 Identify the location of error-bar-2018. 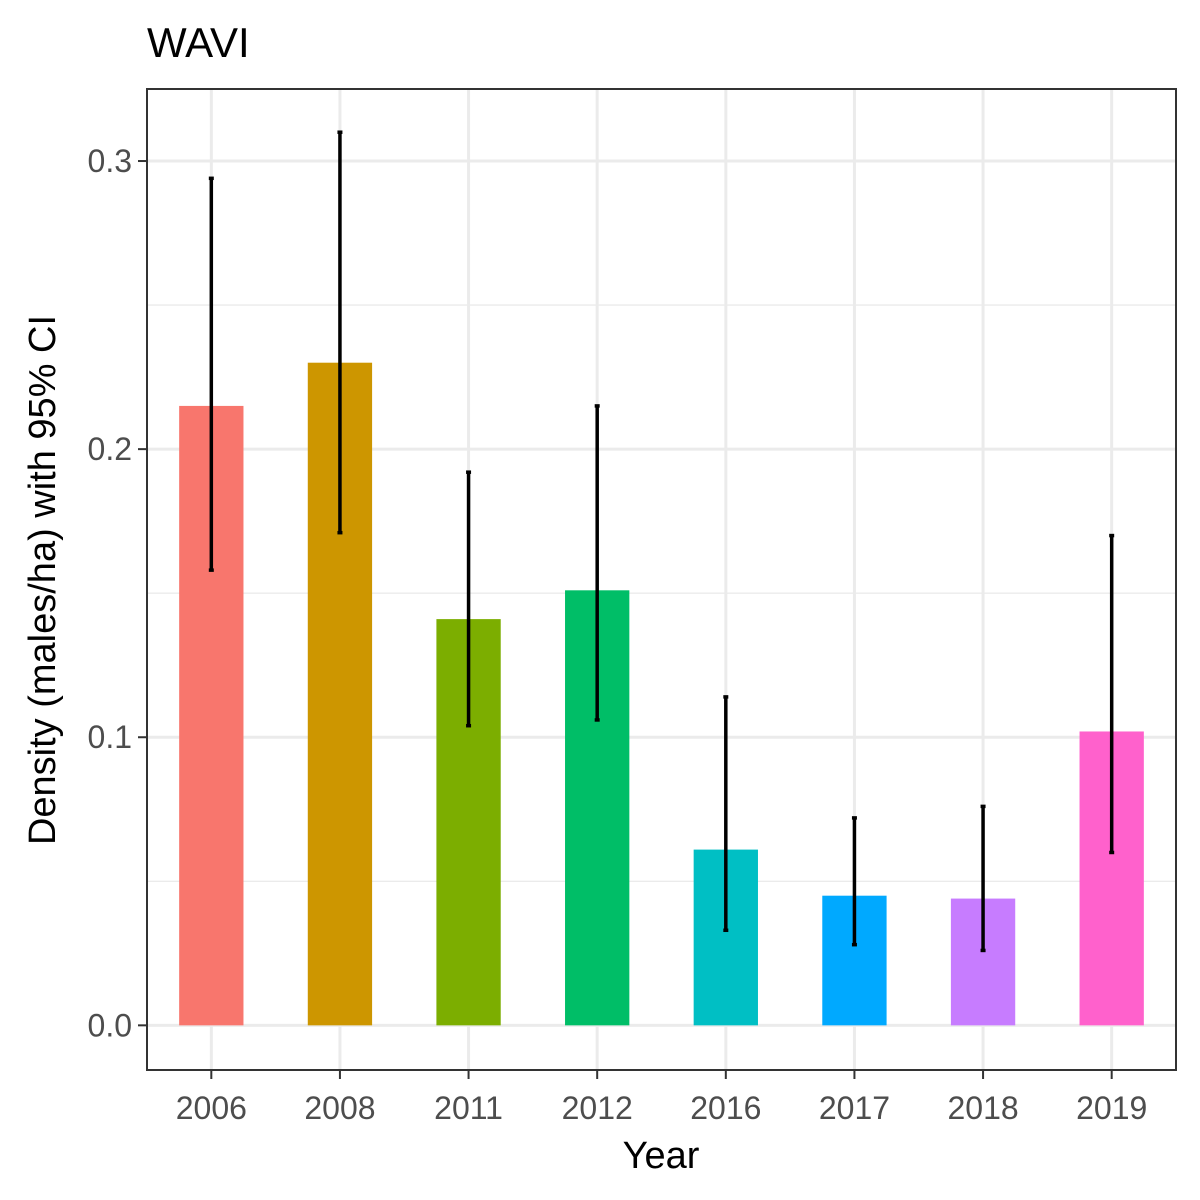
(983, 878).